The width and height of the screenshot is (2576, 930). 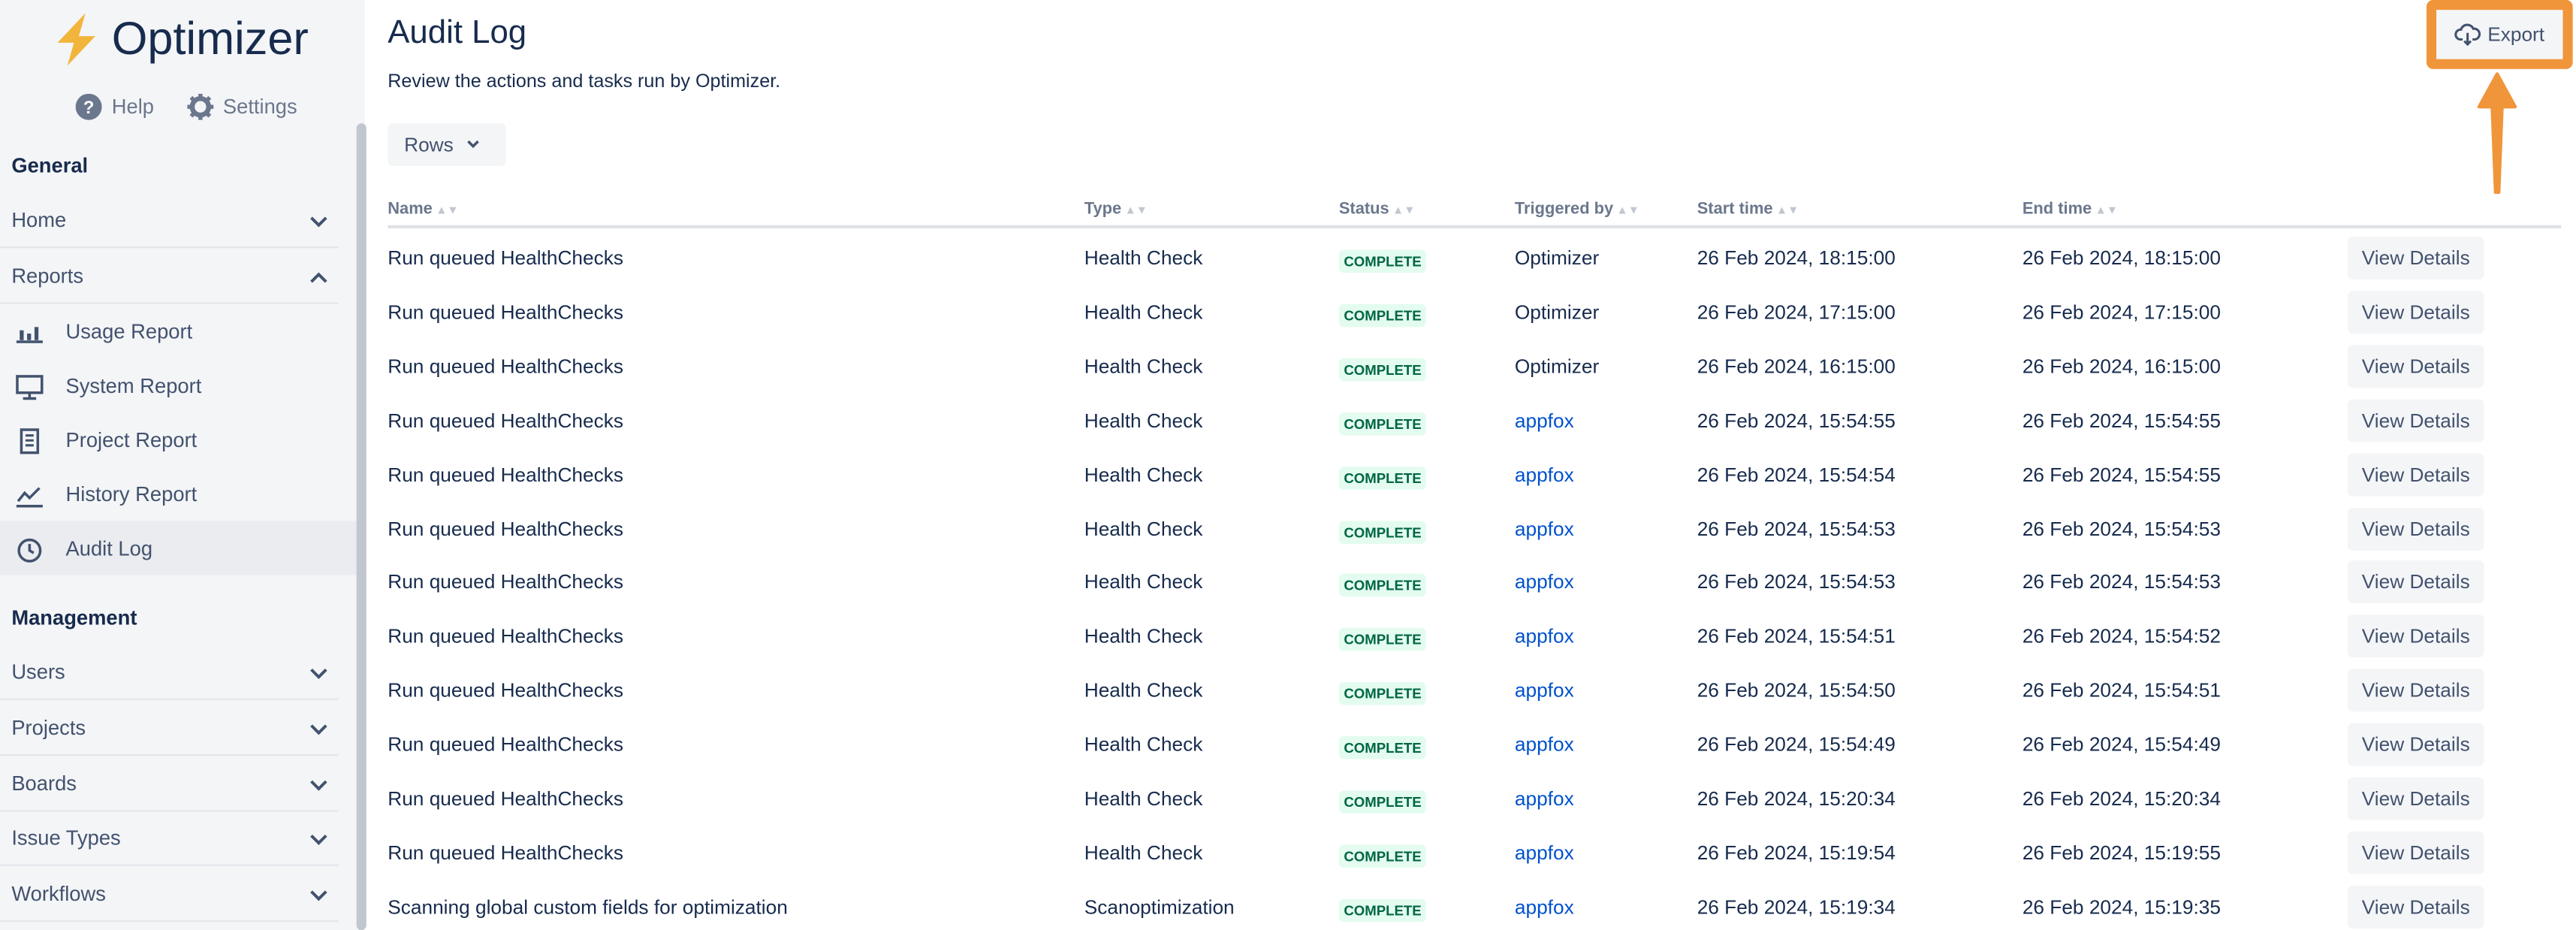 What do you see at coordinates (1796, 528) in the screenshot?
I see `cell-start-time: 26 Feb 2024, 15:54:53` at bounding box center [1796, 528].